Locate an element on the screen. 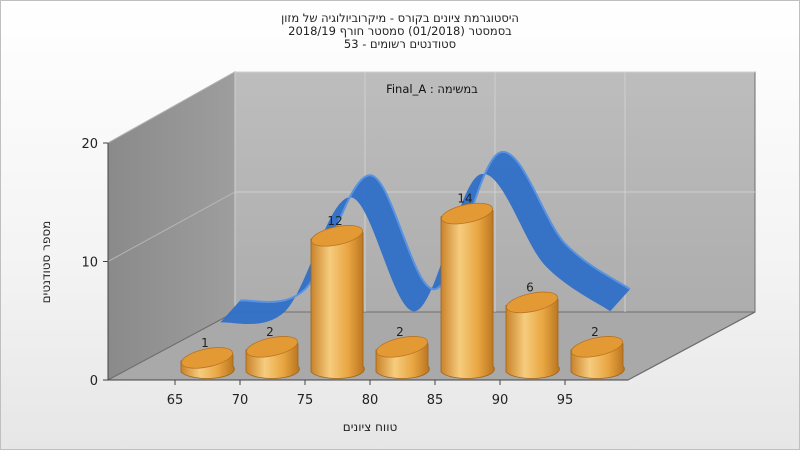 The image size is (800, 450). bar: 1 is located at coordinates (207, 357).